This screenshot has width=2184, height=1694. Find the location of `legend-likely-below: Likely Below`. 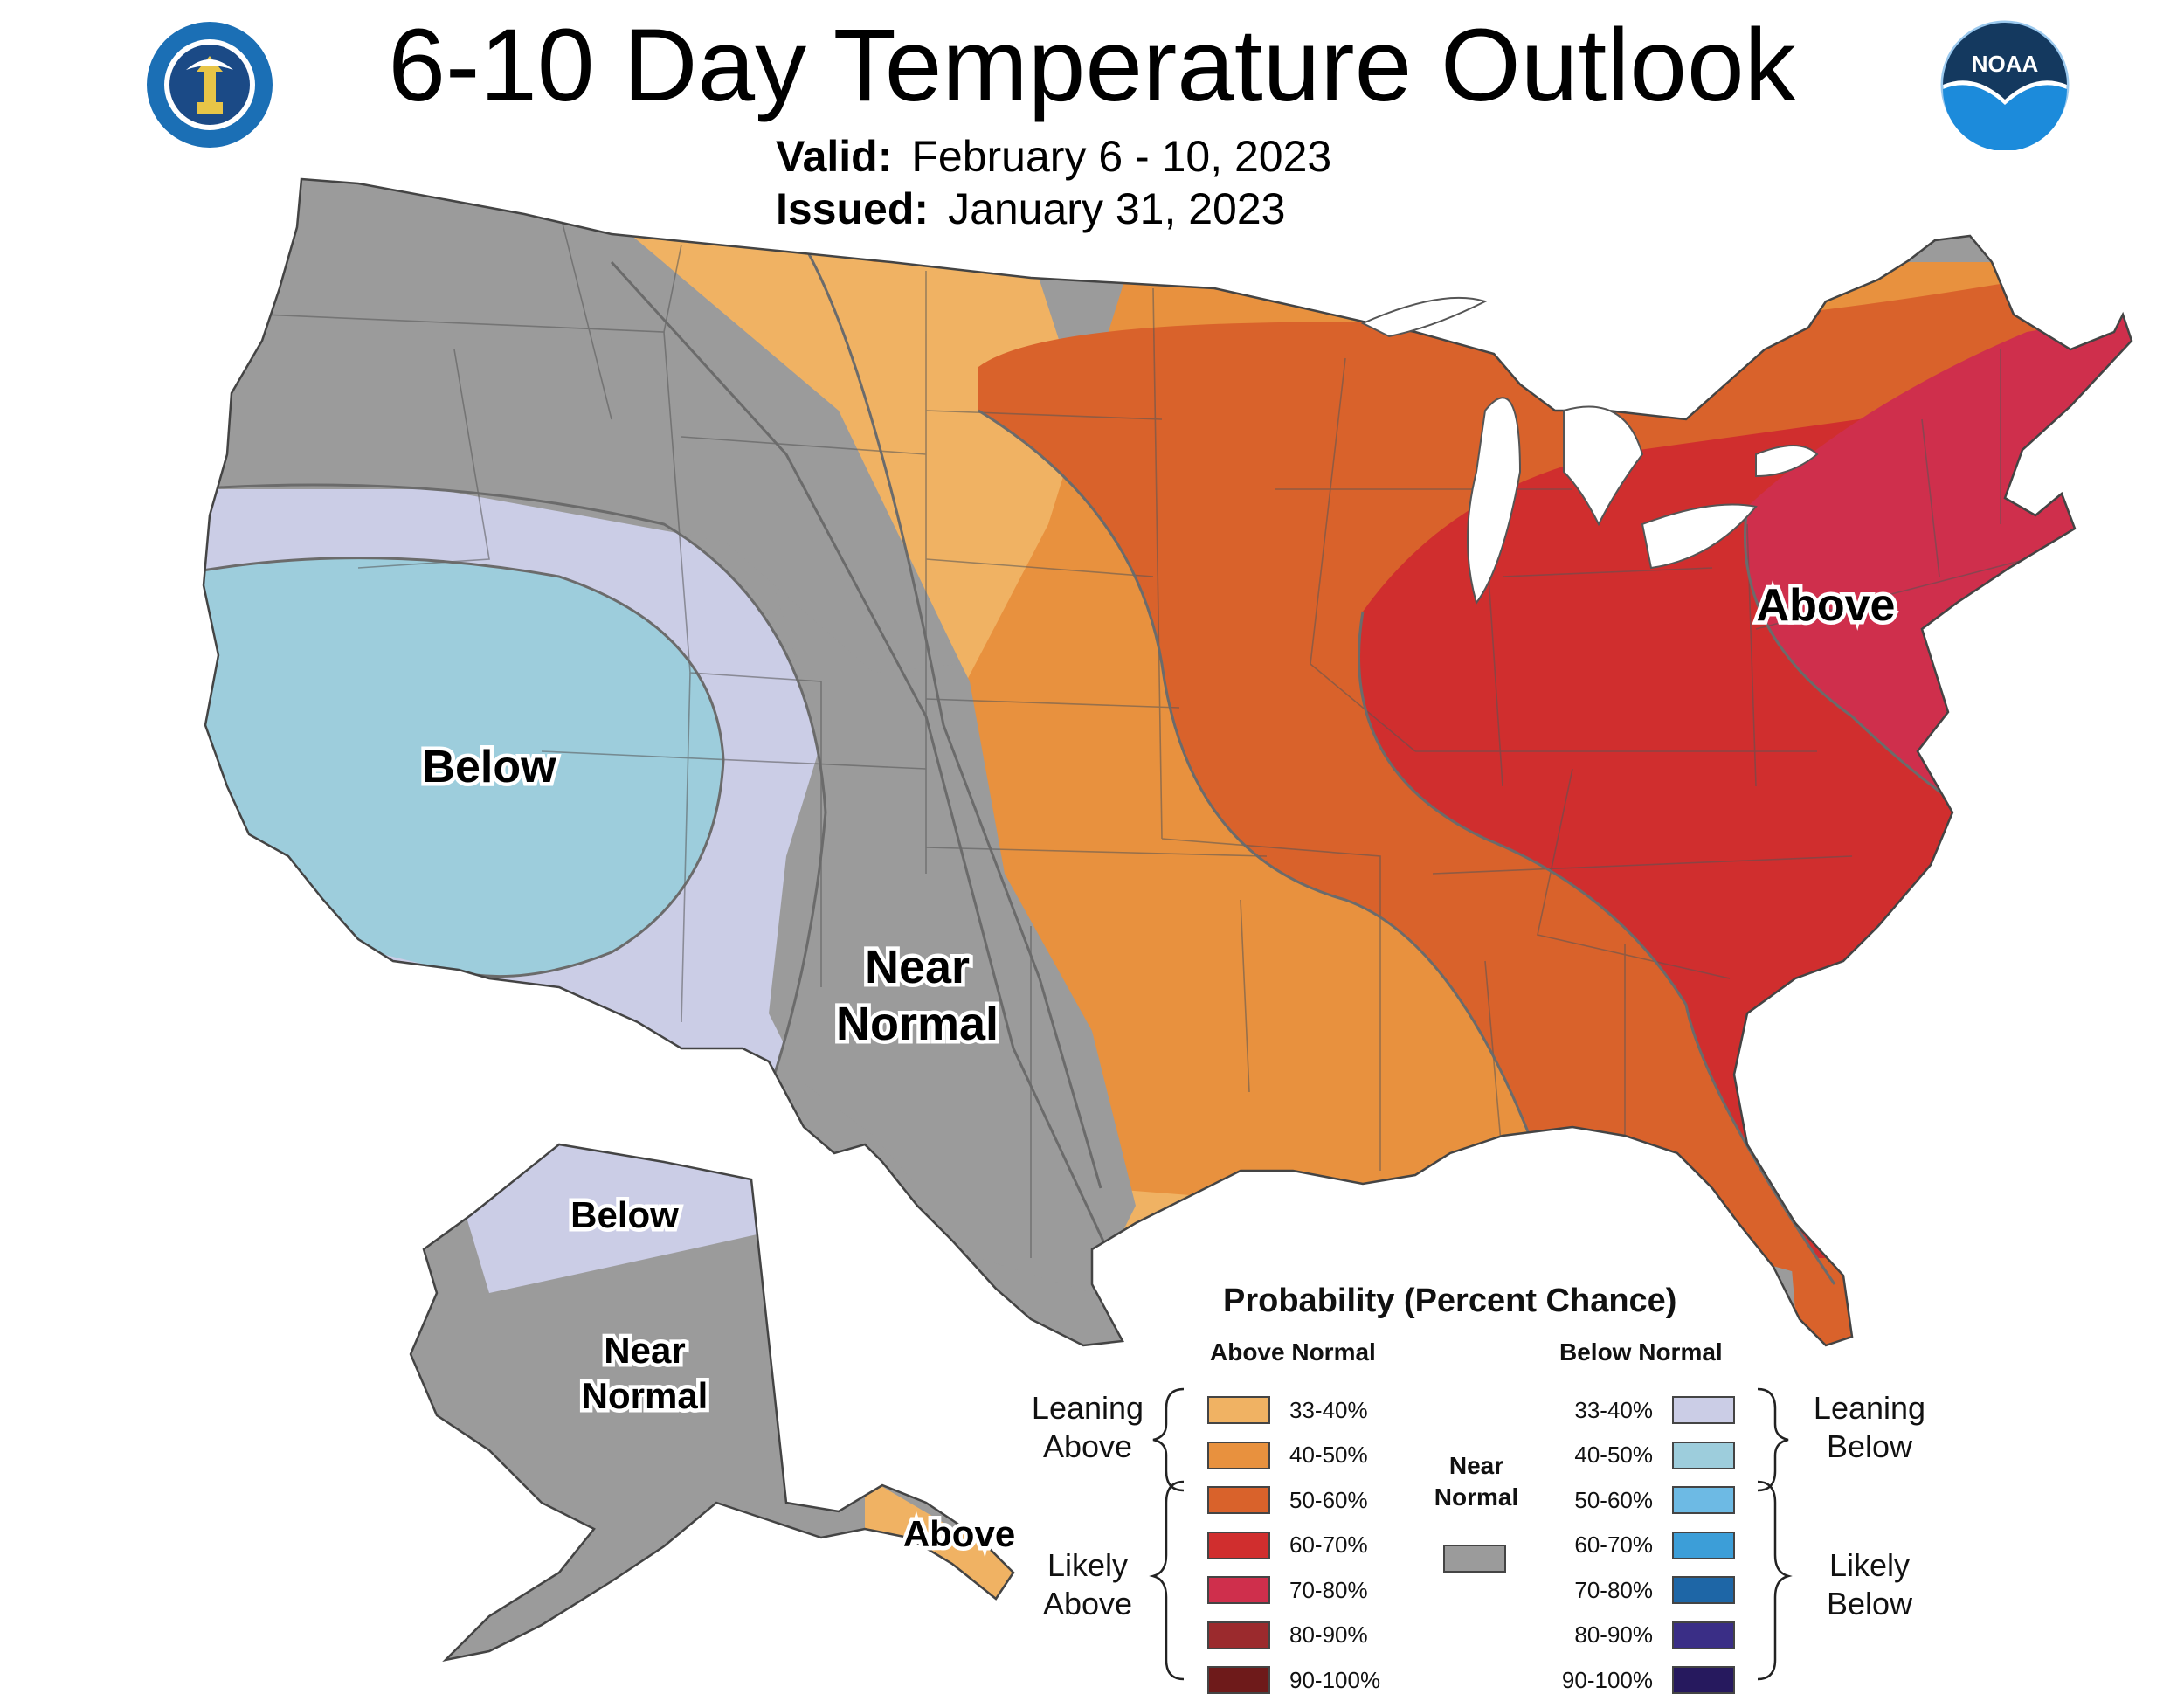

legend-likely-below: Likely Below is located at coordinates (1870, 1584).